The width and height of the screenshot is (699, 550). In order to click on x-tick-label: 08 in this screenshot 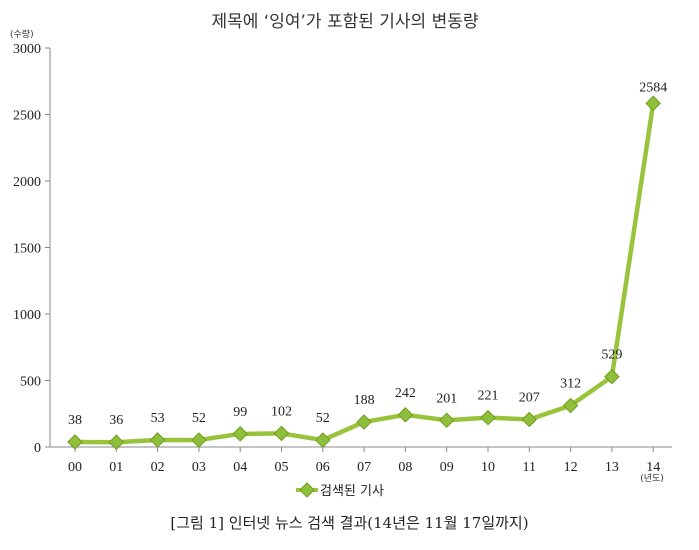, I will do `click(405, 467)`.